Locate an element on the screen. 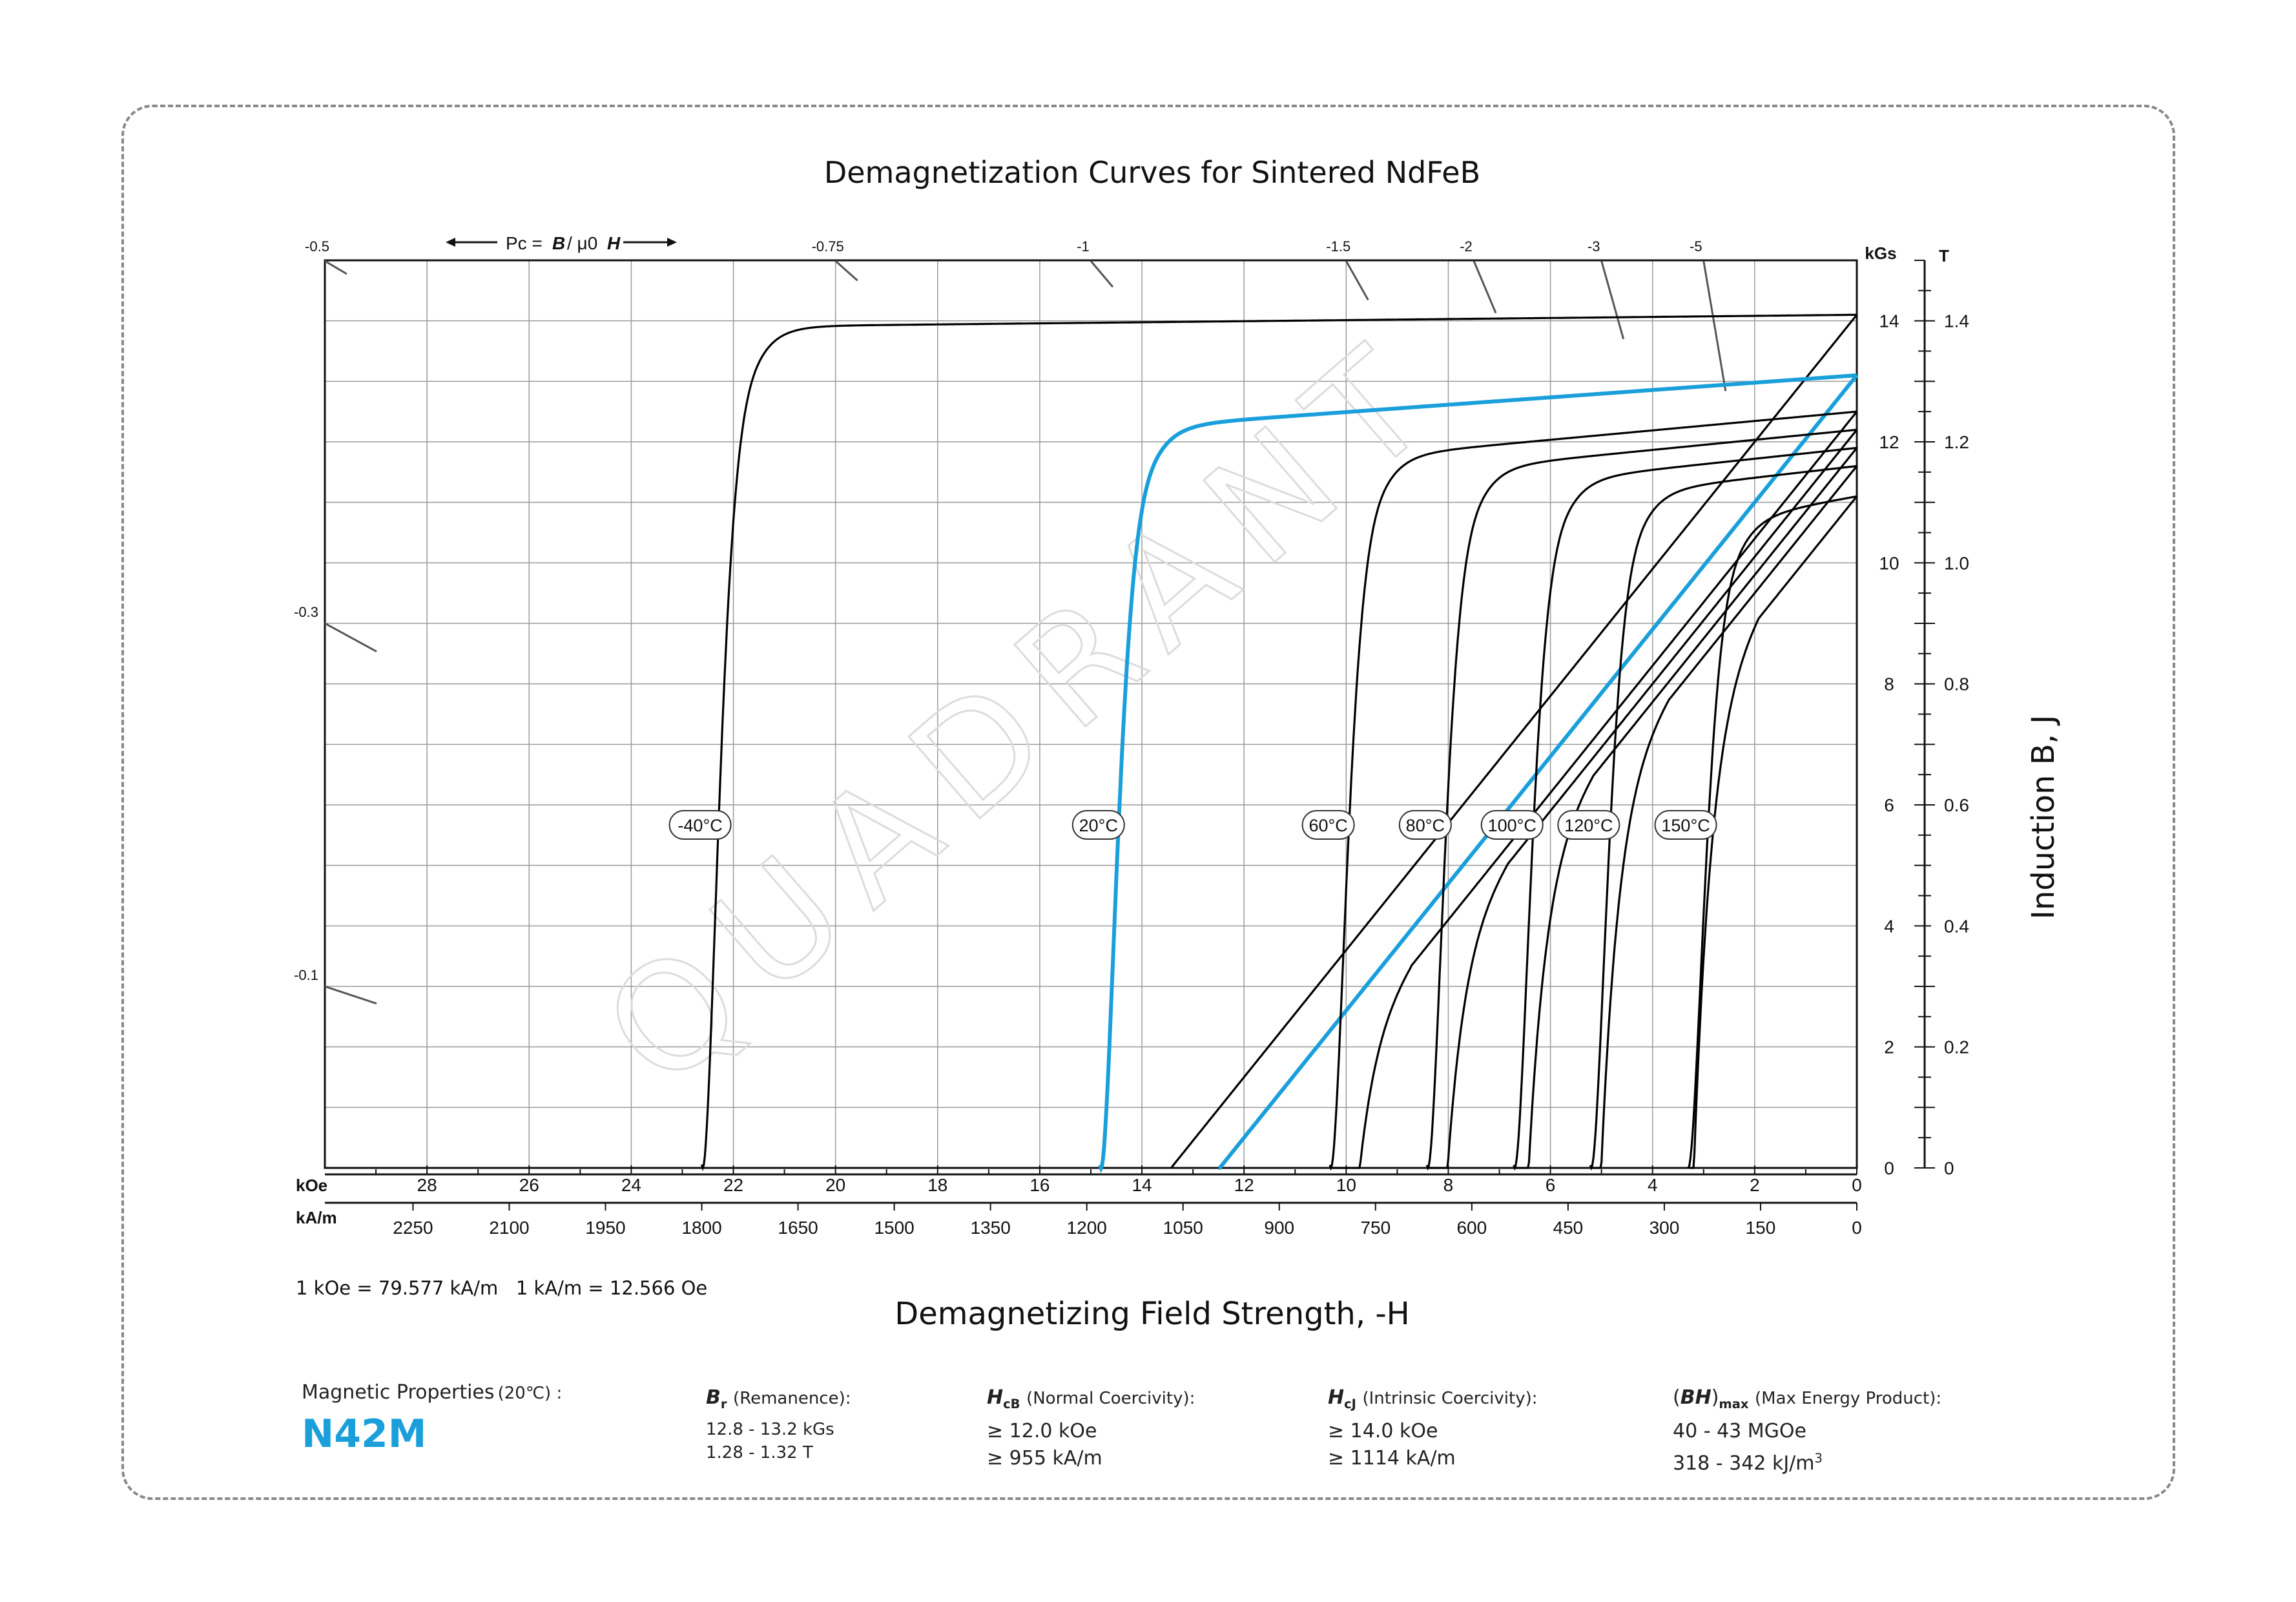 The image size is (2296, 1602). x-unit-kam: kA/m is located at coordinates (316, 1217).